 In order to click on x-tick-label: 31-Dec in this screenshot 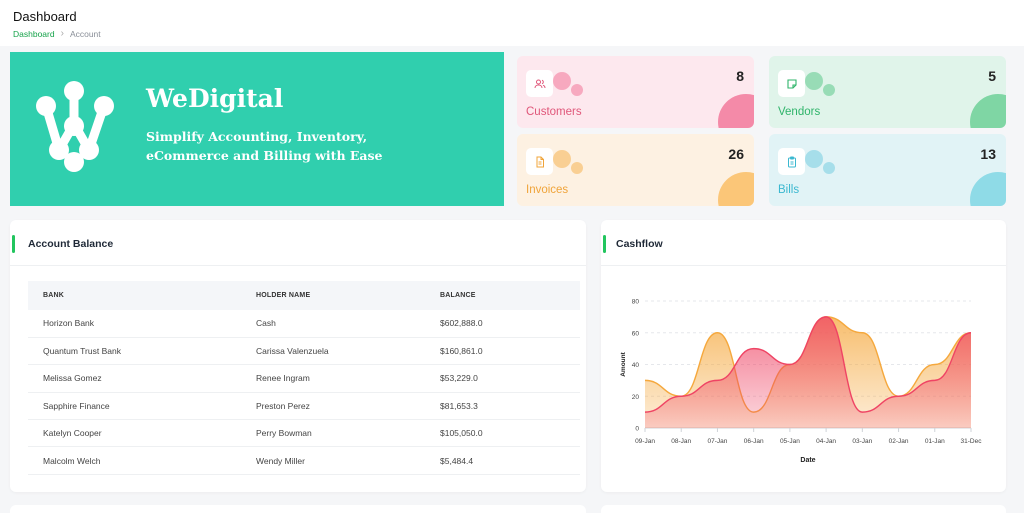, I will do `click(972, 441)`.